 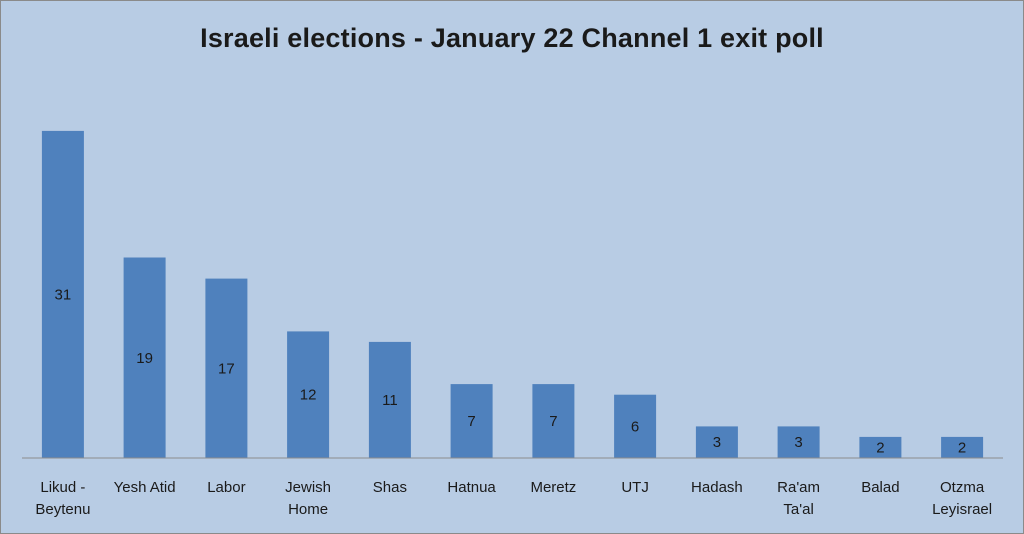 What do you see at coordinates (717, 487) in the screenshot?
I see `x-tick-label: Hadash` at bounding box center [717, 487].